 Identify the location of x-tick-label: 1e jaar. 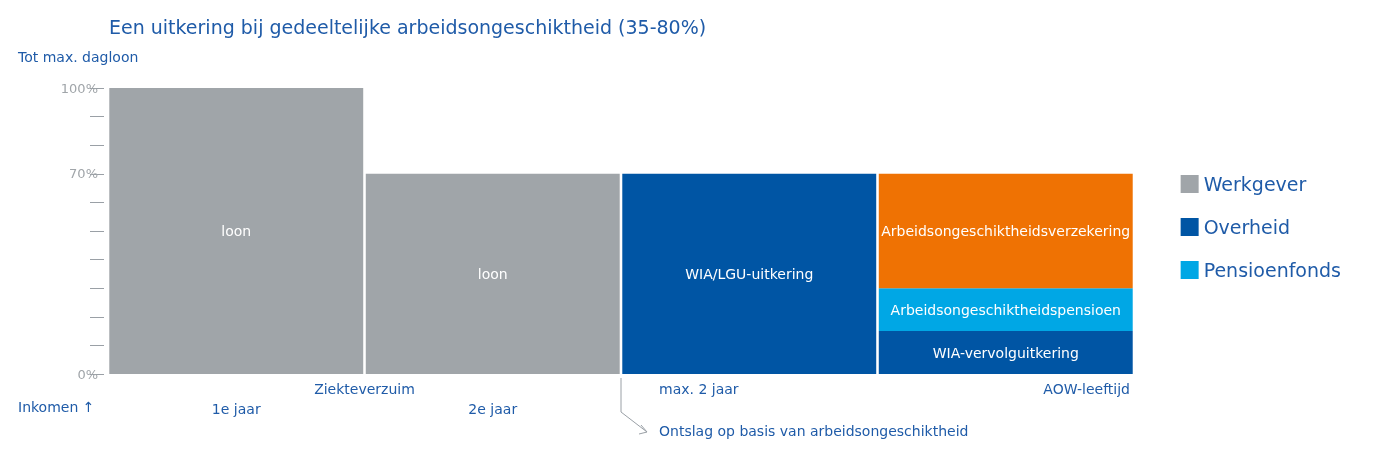
(236, 409).